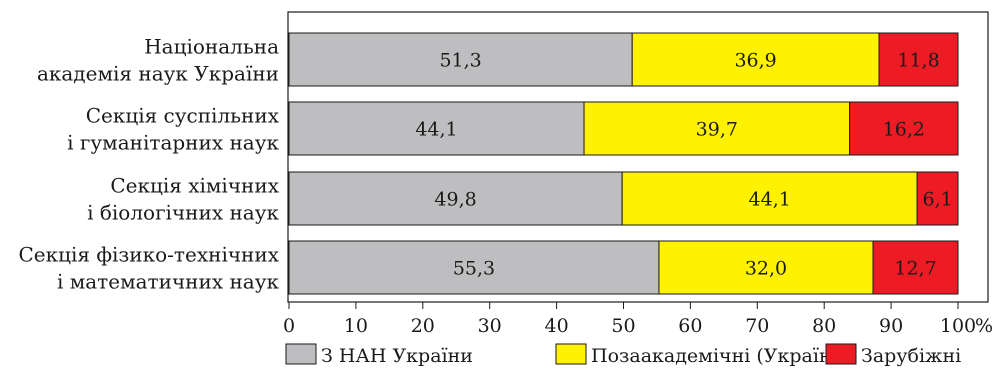  I want to click on data-label: 36,9, so click(755, 61).